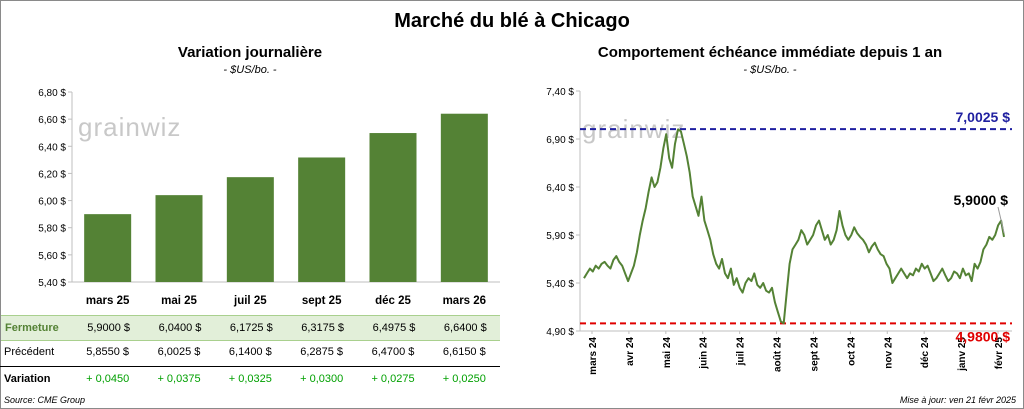  I want to click on left-chart-unit: - $US/bo. -, so click(250, 70).